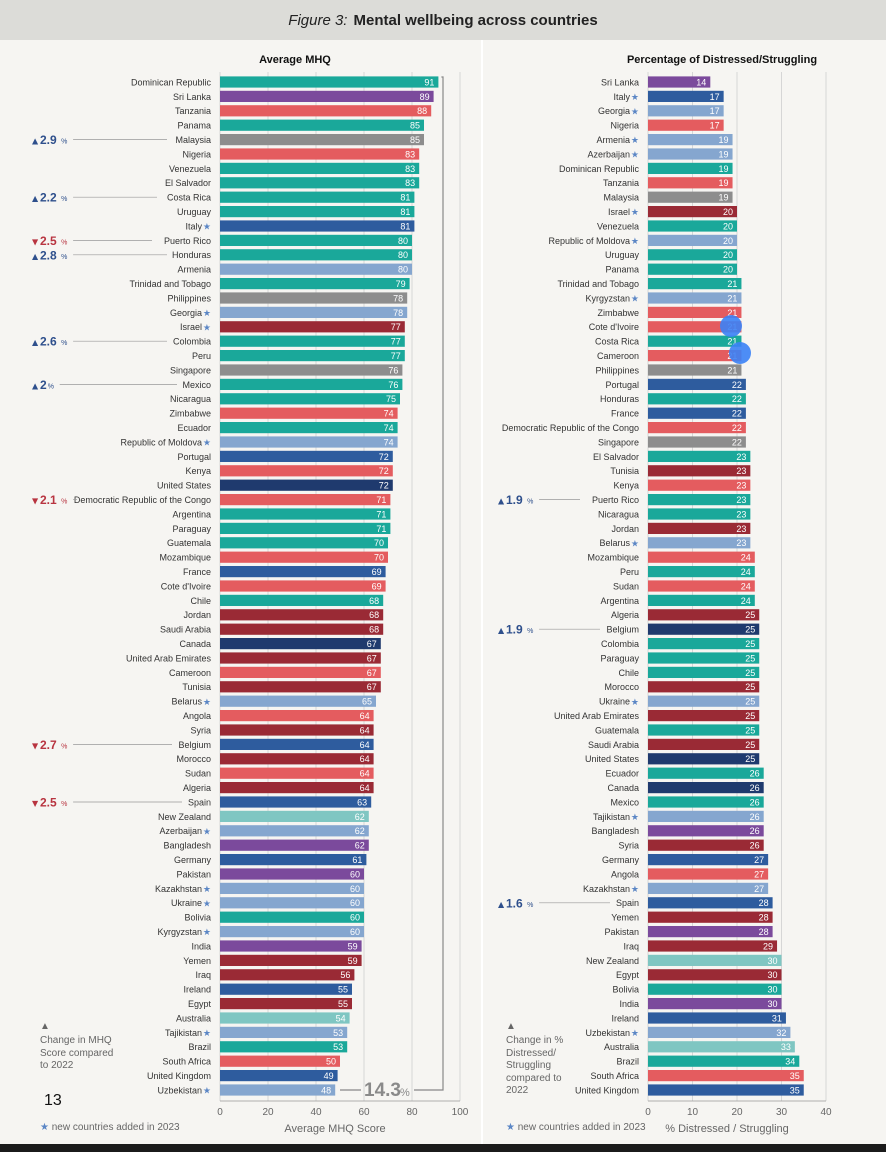  I want to click on mhq-category-label: Singapore, so click(190, 370).